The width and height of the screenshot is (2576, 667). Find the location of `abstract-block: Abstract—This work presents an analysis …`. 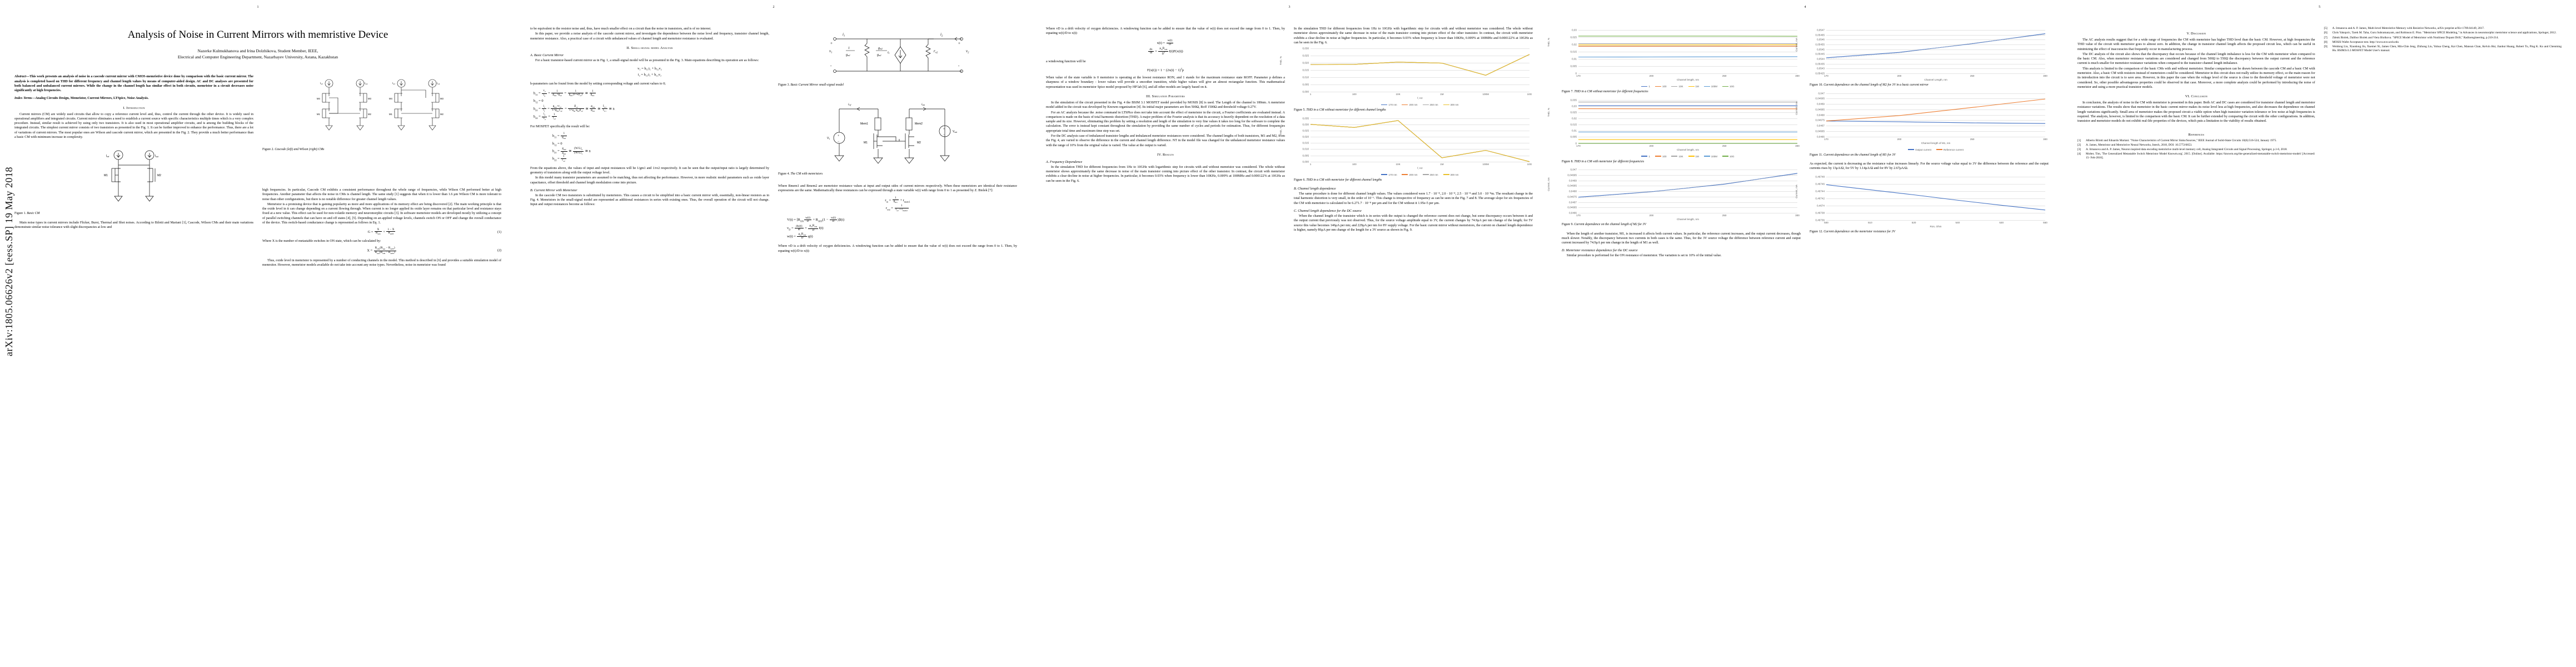

abstract-block: Abstract—This work presents an analysis … is located at coordinates (133, 83).